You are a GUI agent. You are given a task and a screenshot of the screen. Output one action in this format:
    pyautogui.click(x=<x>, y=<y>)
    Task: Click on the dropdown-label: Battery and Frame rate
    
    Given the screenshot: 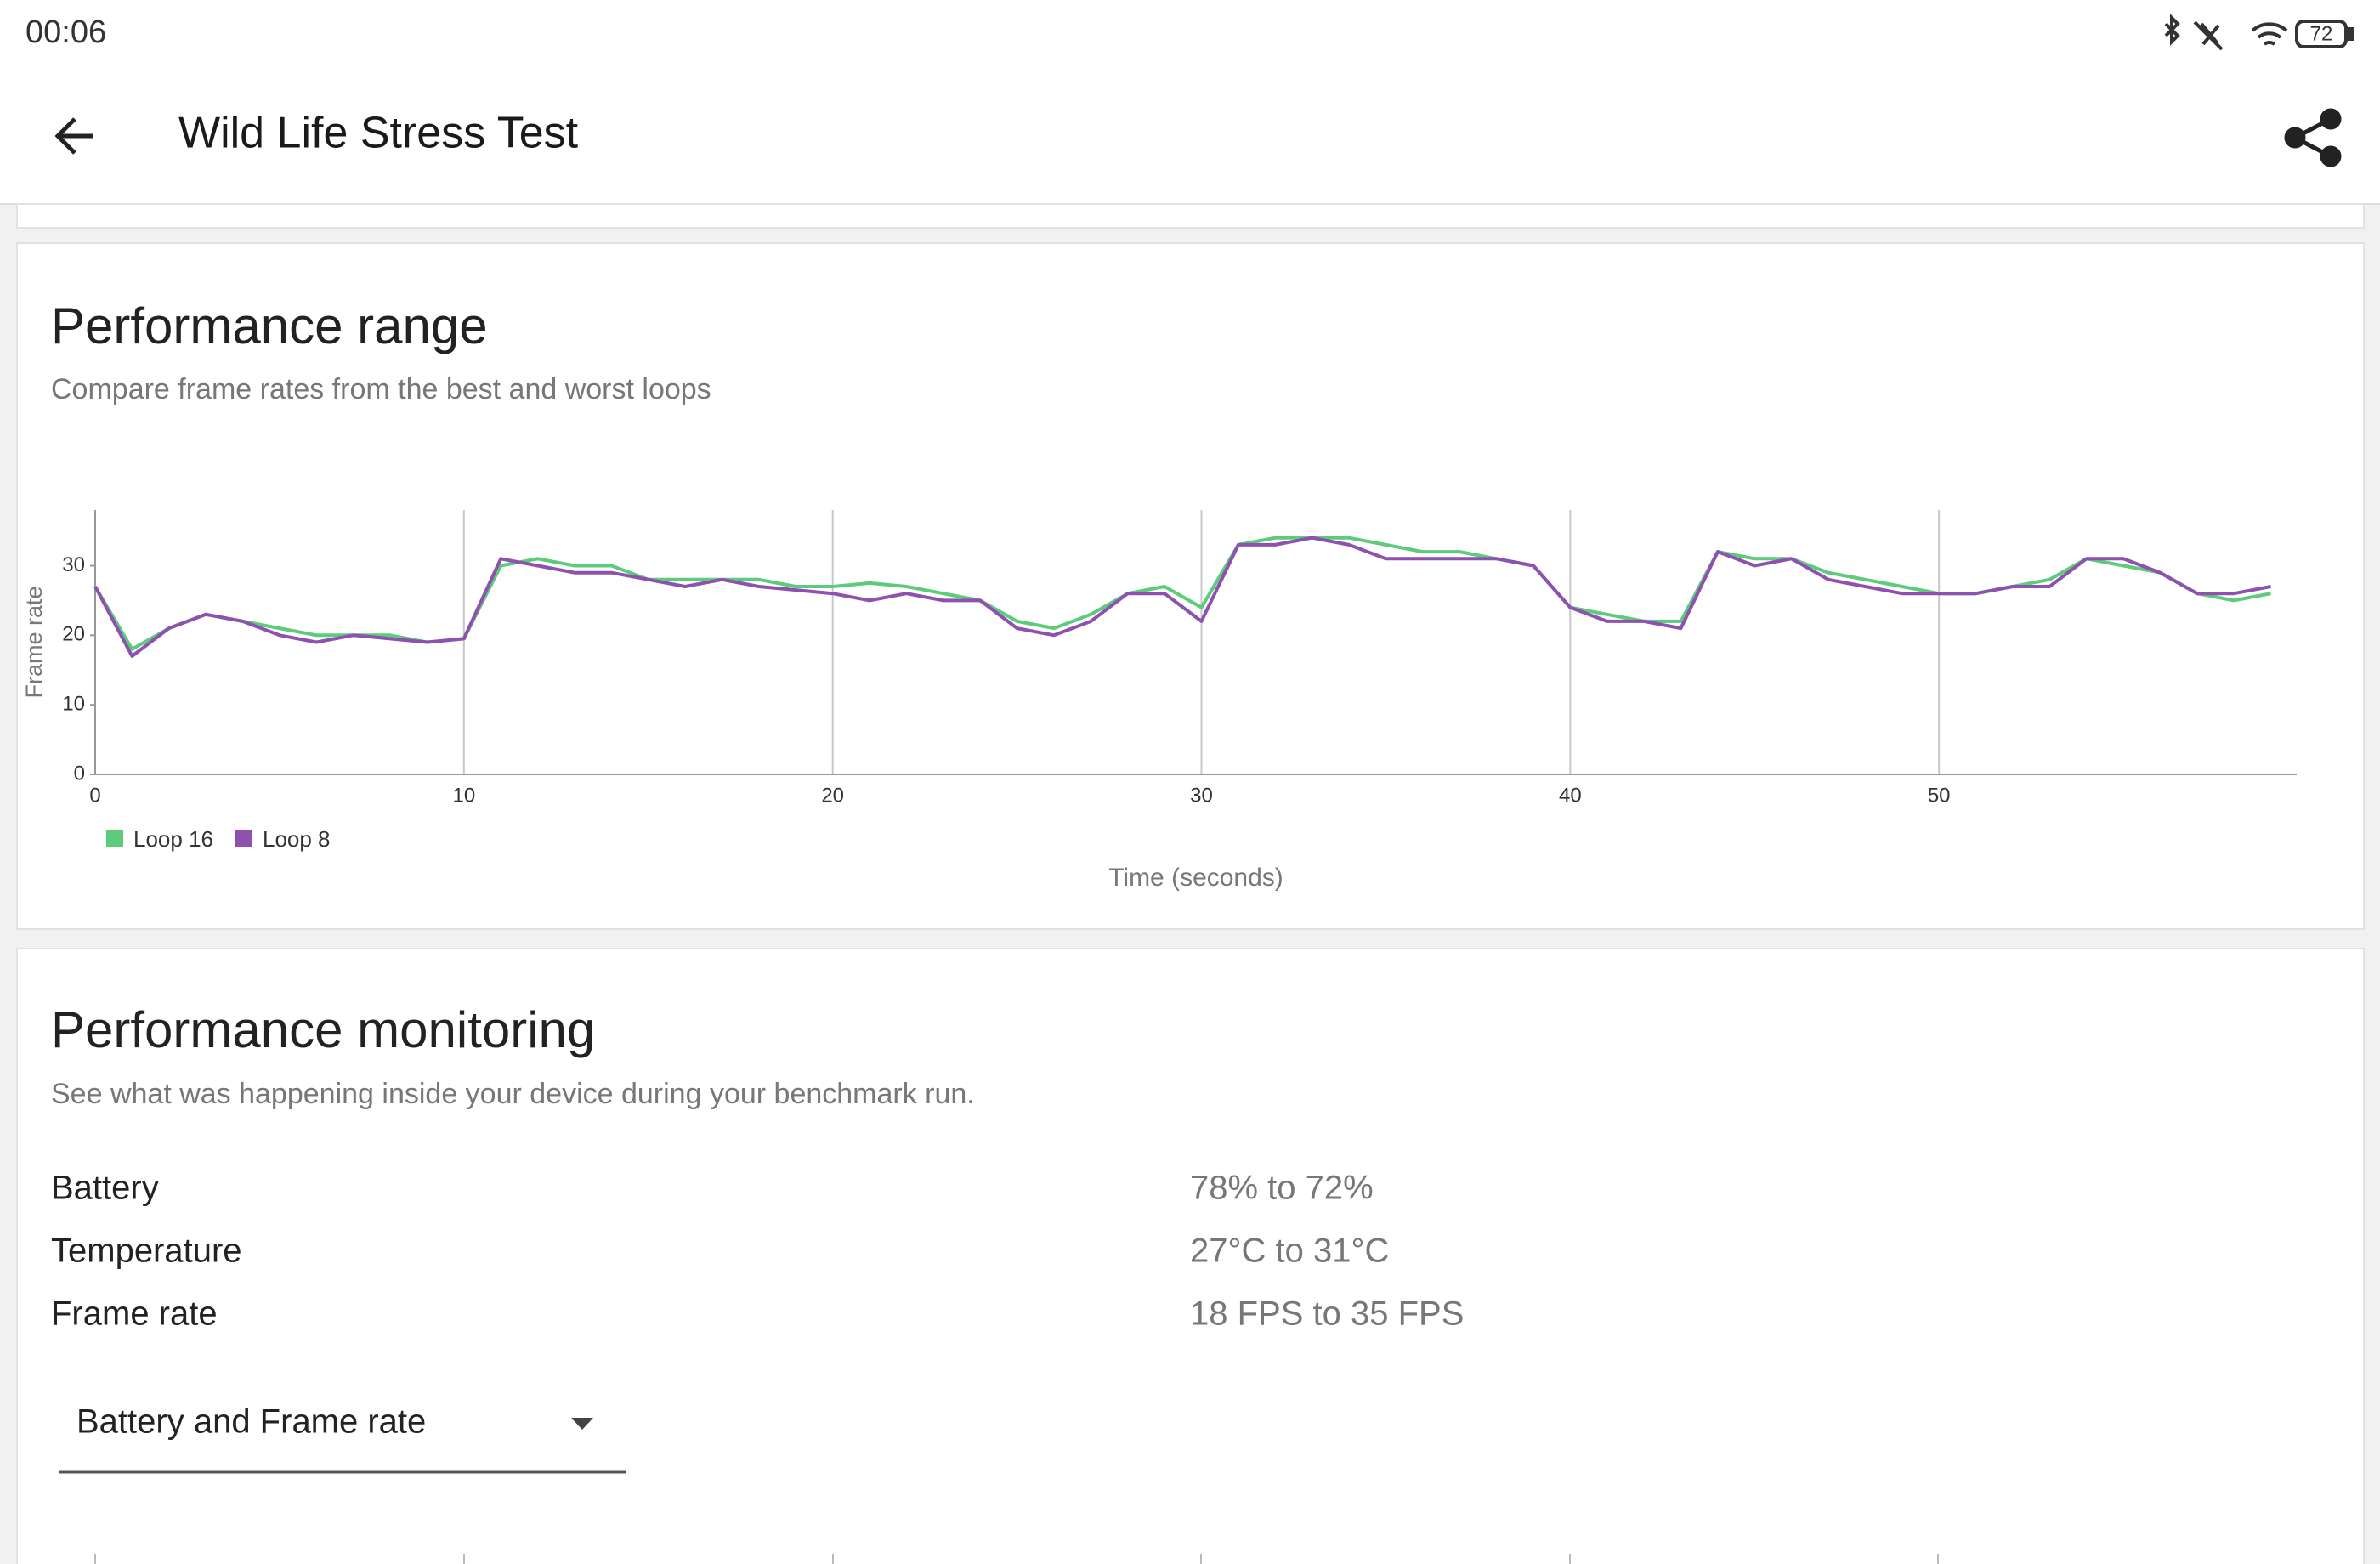 What is the action you would take?
    pyautogui.click(x=251, y=1422)
    